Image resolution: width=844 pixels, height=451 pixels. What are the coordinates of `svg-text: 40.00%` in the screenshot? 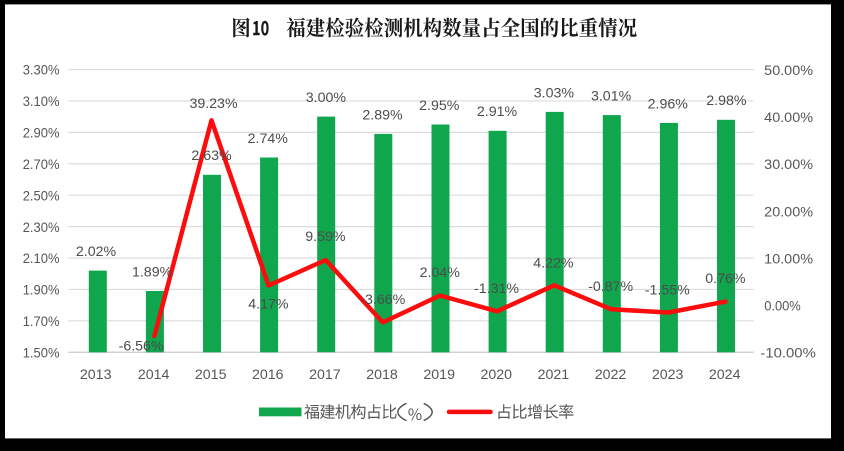 It's located at (788, 118).